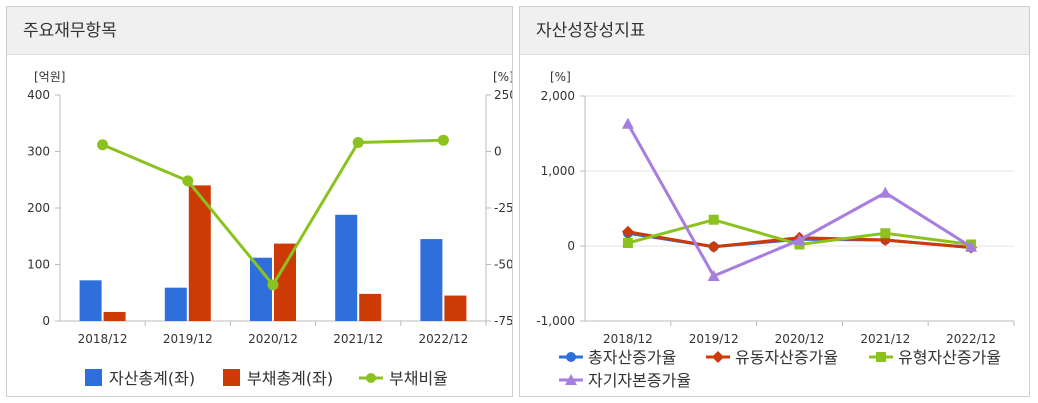 The height and width of the screenshot is (403, 1038). What do you see at coordinates (38, 208) in the screenshot?
I see `y-tick-label: 200` at bounding box center [38, 208].